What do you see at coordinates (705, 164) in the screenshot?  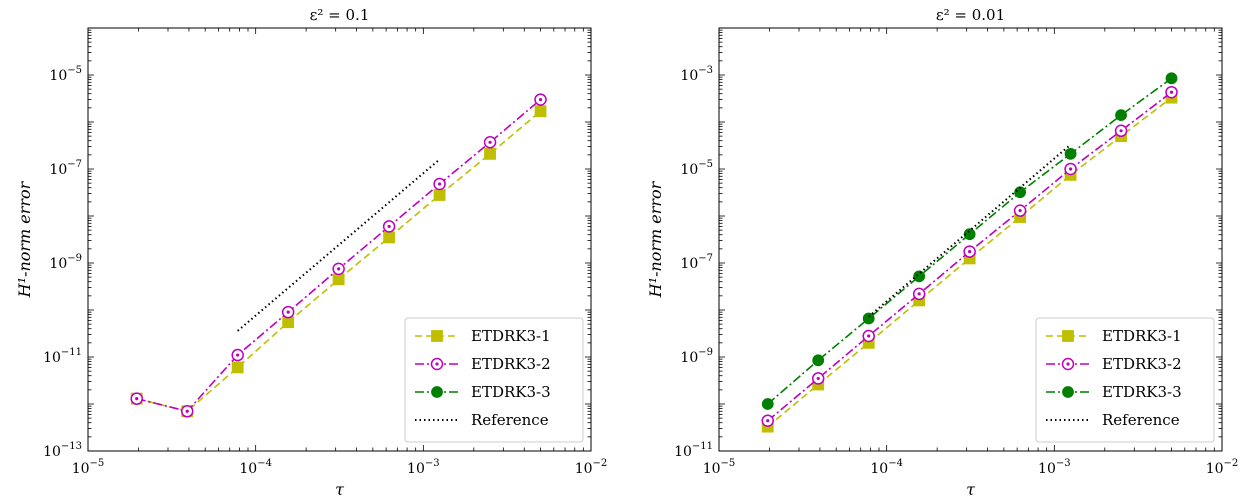 I see `y-tick-label-exp: −5` at bounding box center [705, 164].